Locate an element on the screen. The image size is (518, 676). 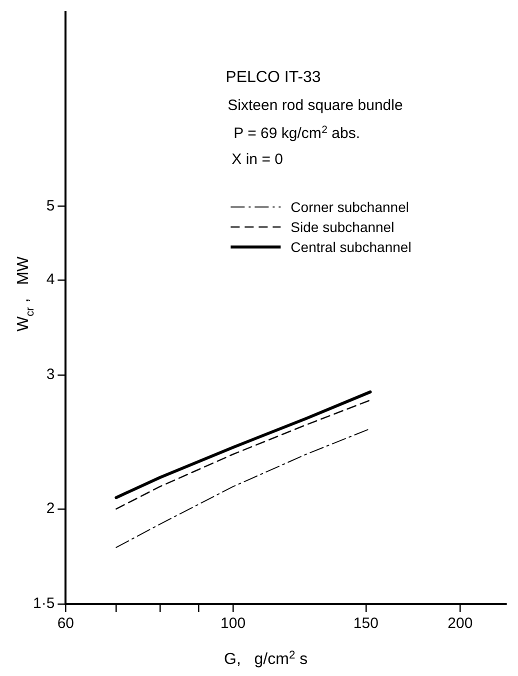
legend-label: Corner subchannel is located at coordinates (349, 207).